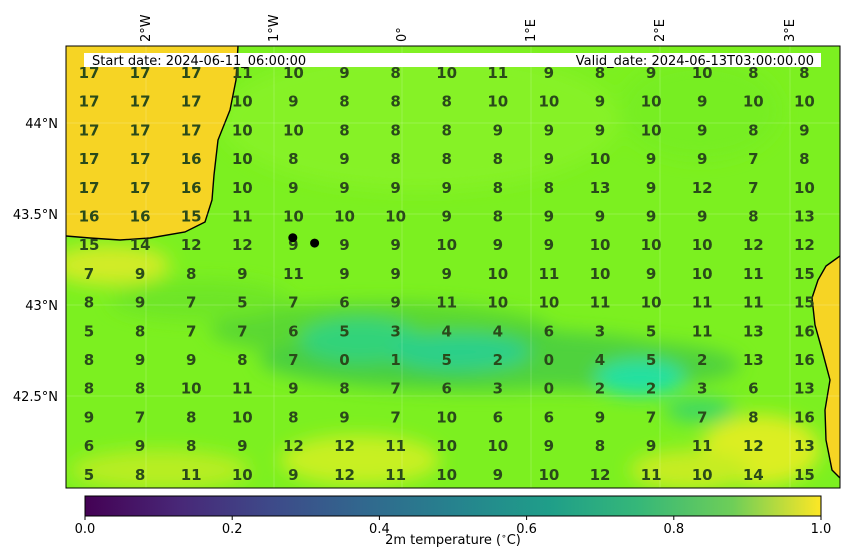 This screenshot has height=560, width=850. What do you see at coordinates (140, 217) in the screenshot?
I see `grid-value-r5-c1: 16` at bounding box center [140, 217].